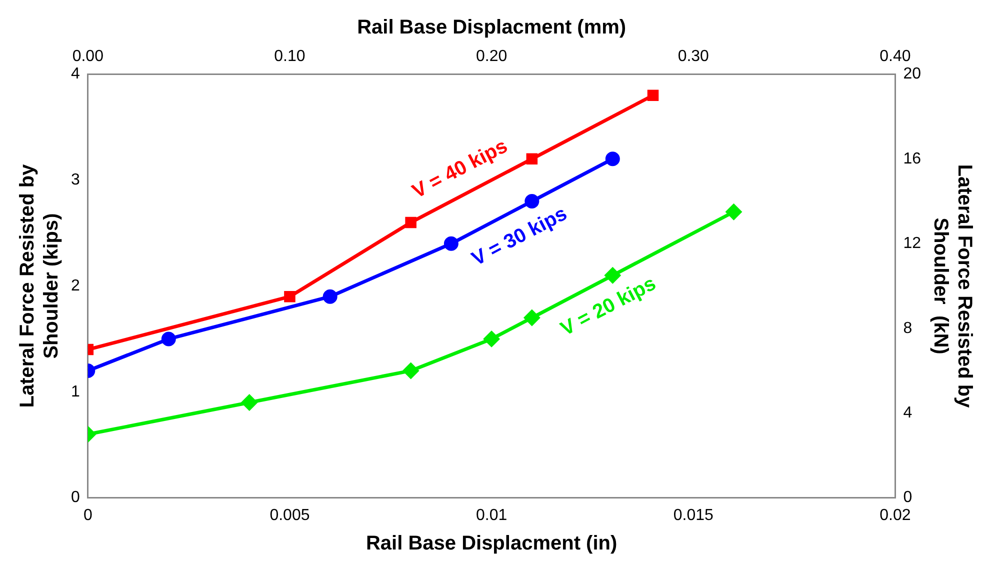 Image resolution: width=992 pixels, height=570 pixels. What do you see at coordinates (460, 169) in the screenshot?
I see `text: V = 40 kips` at bounding box center [460, 169].